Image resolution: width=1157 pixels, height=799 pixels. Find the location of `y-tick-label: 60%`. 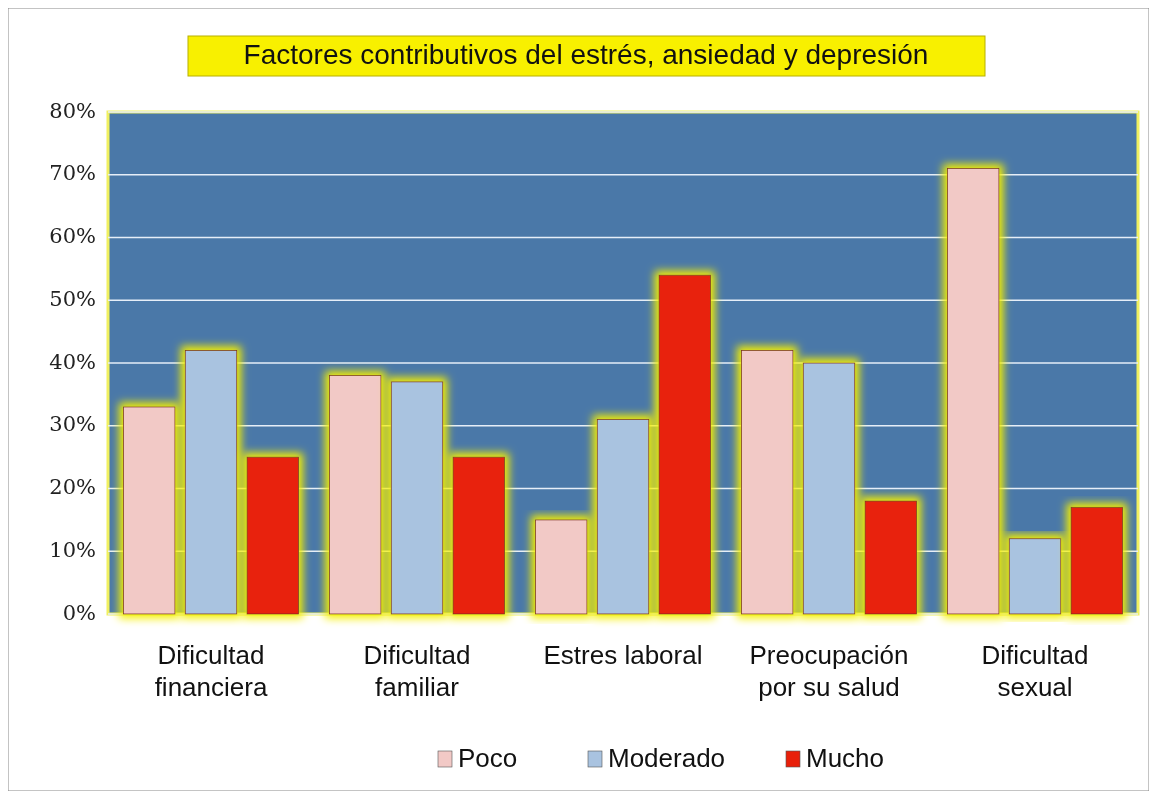

y-tick-label: 60% is located at coordinates (72, 236).